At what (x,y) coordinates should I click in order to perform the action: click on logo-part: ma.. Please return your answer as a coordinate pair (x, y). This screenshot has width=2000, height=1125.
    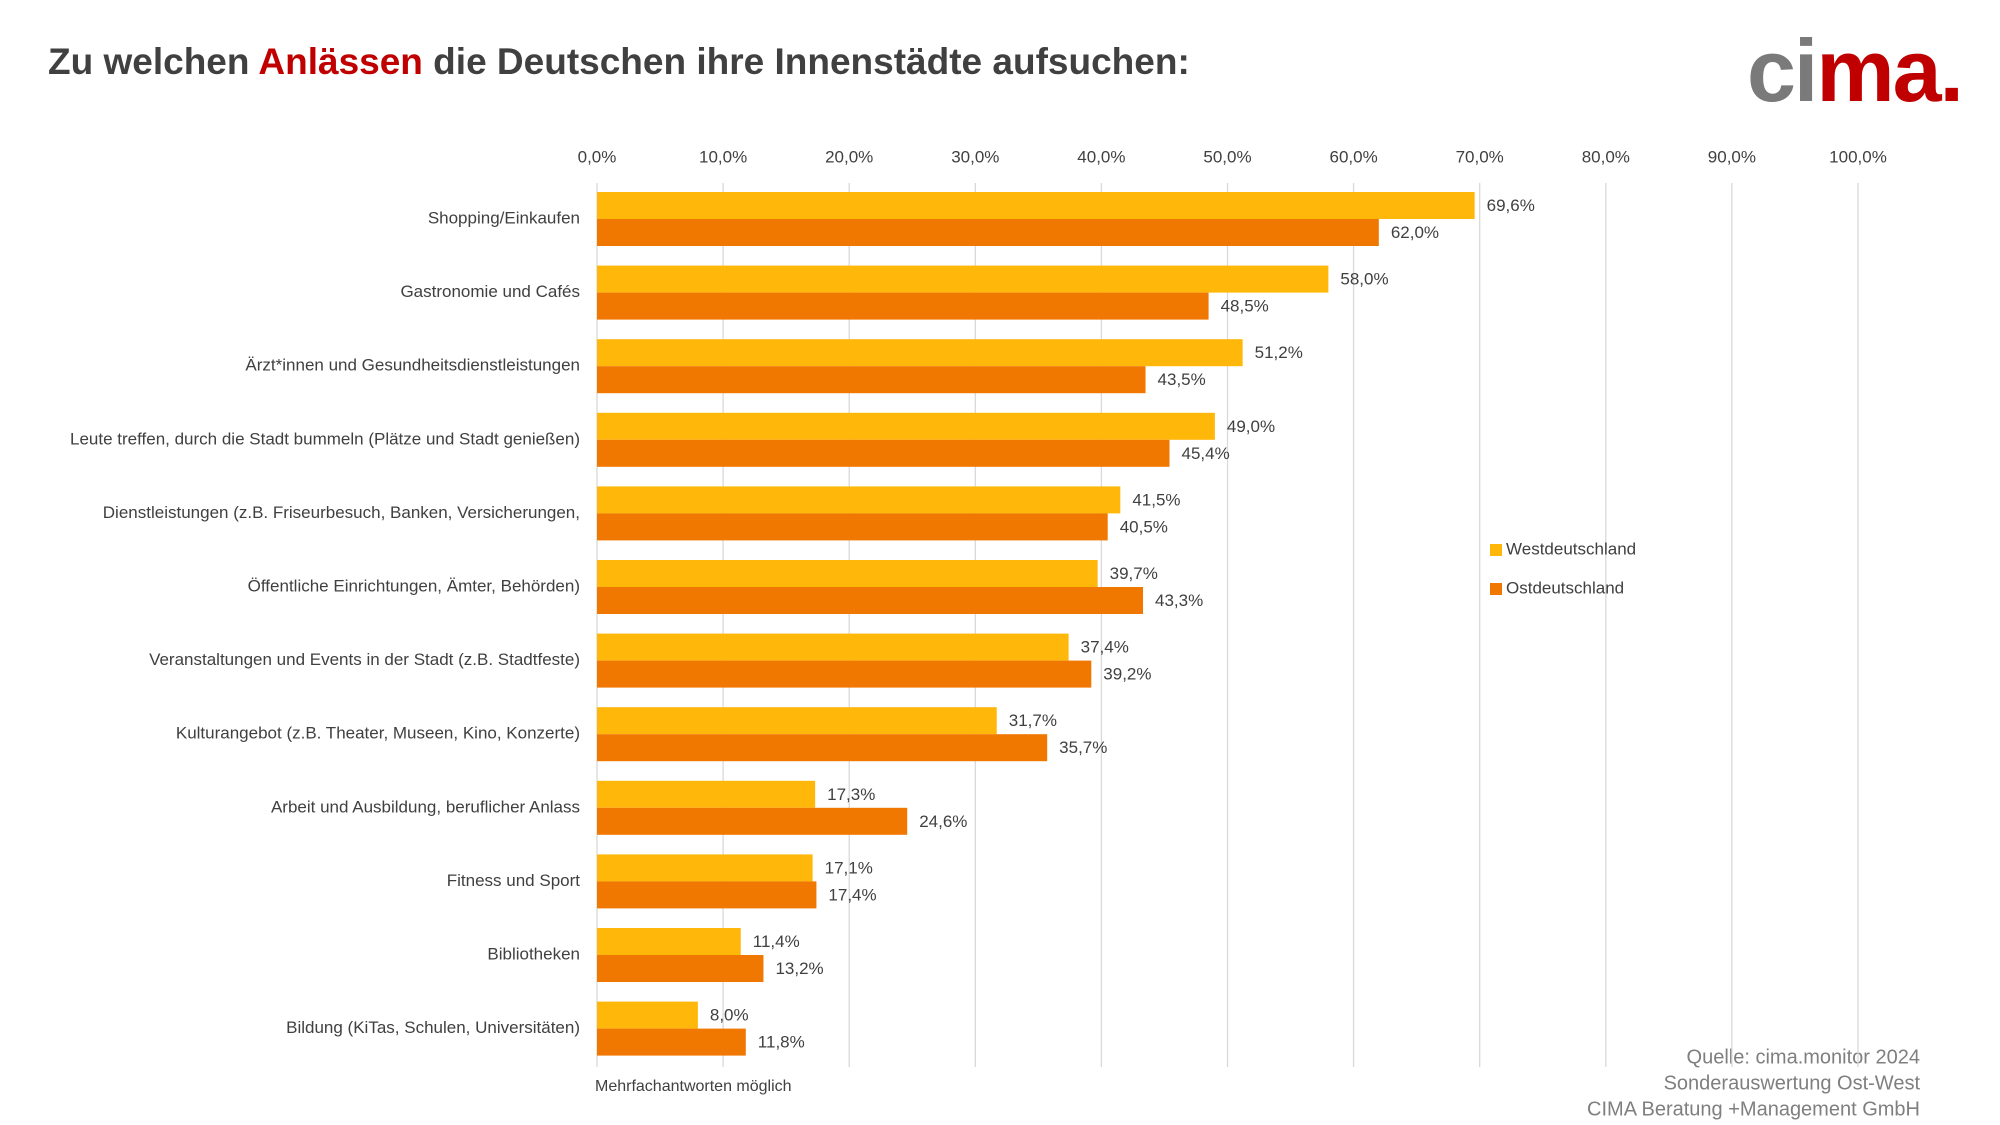
    Looking at the image, I should click on (1889, 70).